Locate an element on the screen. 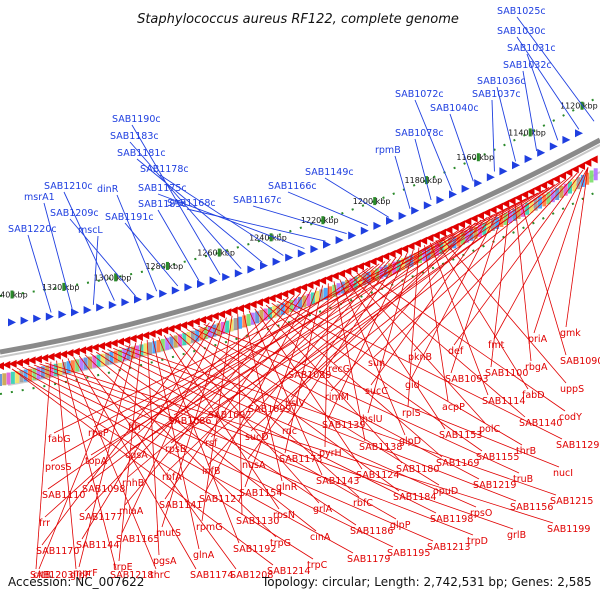 The height and width of the screenshot is (600, 600). reverse-gene-label: priA is located at coordinates (538, 339).